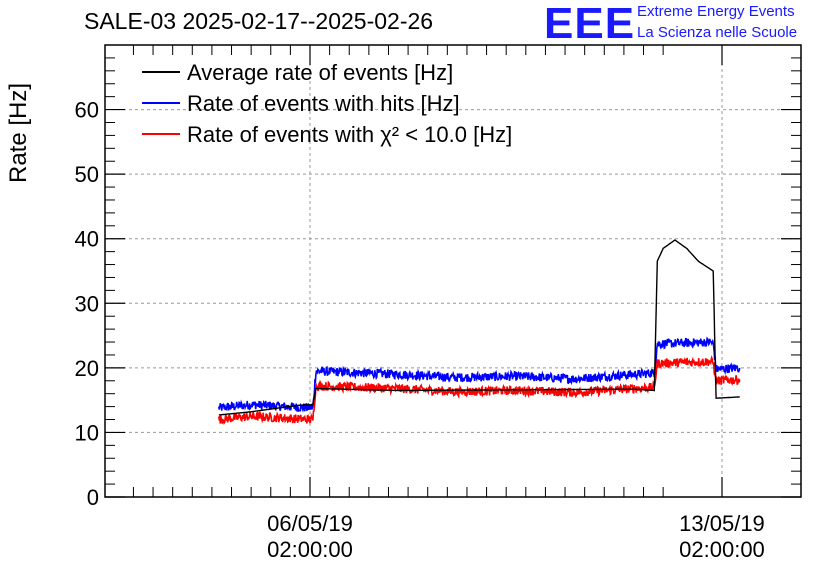 Image resolution: width=836 pixels, height=572 pixels. I want to click on x-tick-label: 06/05/19 02:00:00, so click(310, 537).